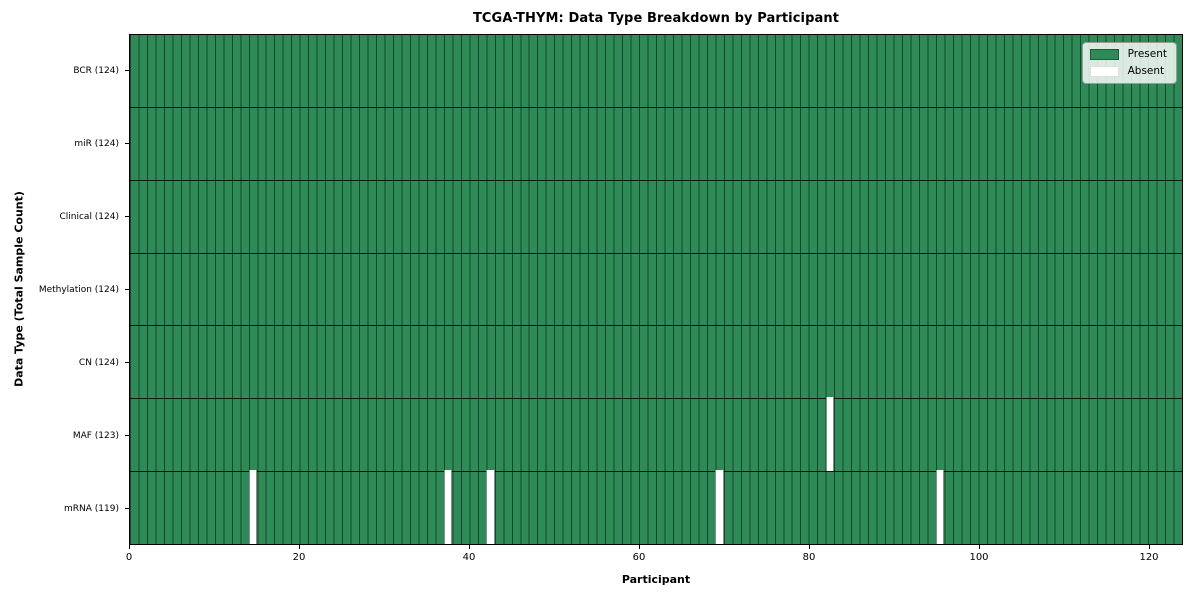  I want to click on legend-item-absent: Absent, so click(1128, 71).